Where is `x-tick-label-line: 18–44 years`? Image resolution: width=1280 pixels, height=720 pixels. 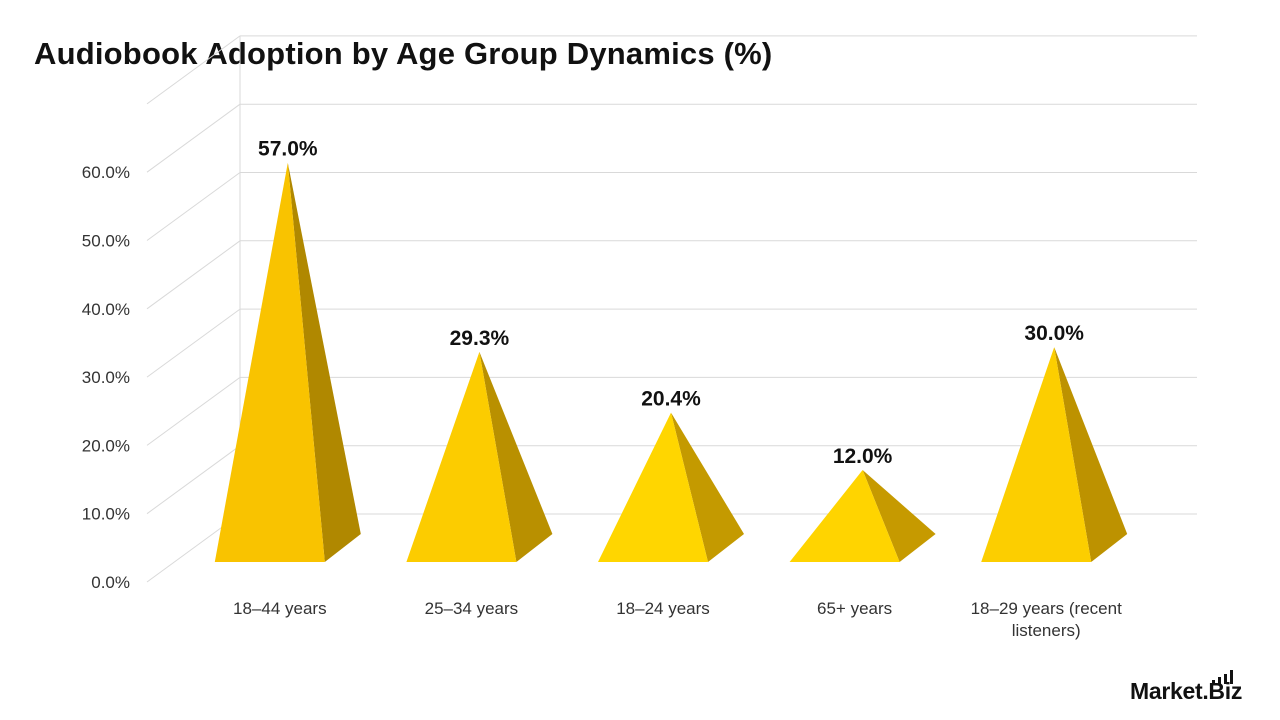 x-tick-label-line: 18–44 years is located at coordinates (280, 608).